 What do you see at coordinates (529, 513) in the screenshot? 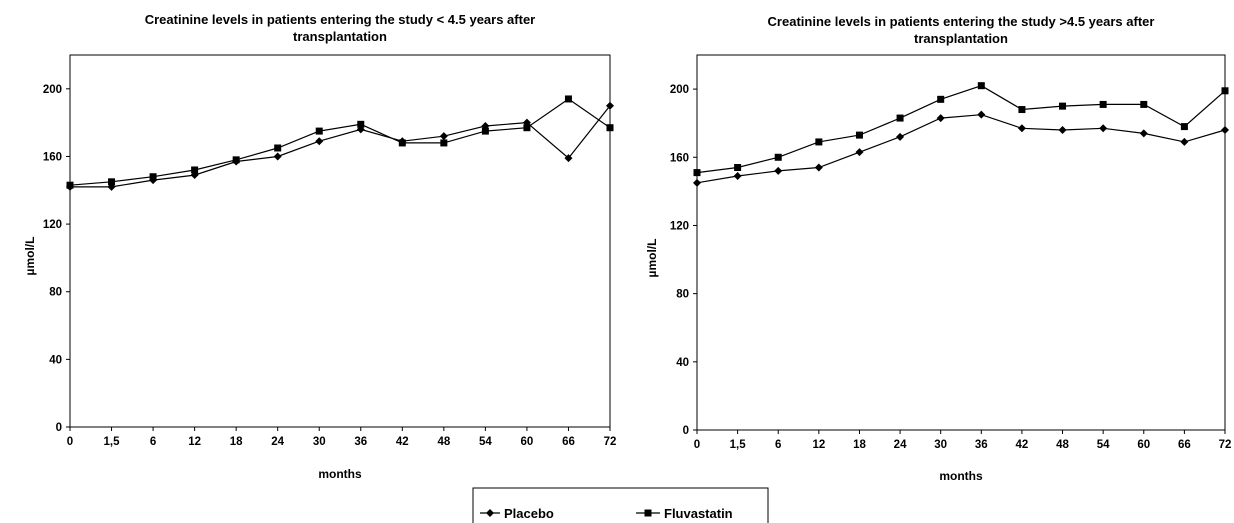
I see `legend-placebo-label: Placebo` at bounding box center [529, 513].